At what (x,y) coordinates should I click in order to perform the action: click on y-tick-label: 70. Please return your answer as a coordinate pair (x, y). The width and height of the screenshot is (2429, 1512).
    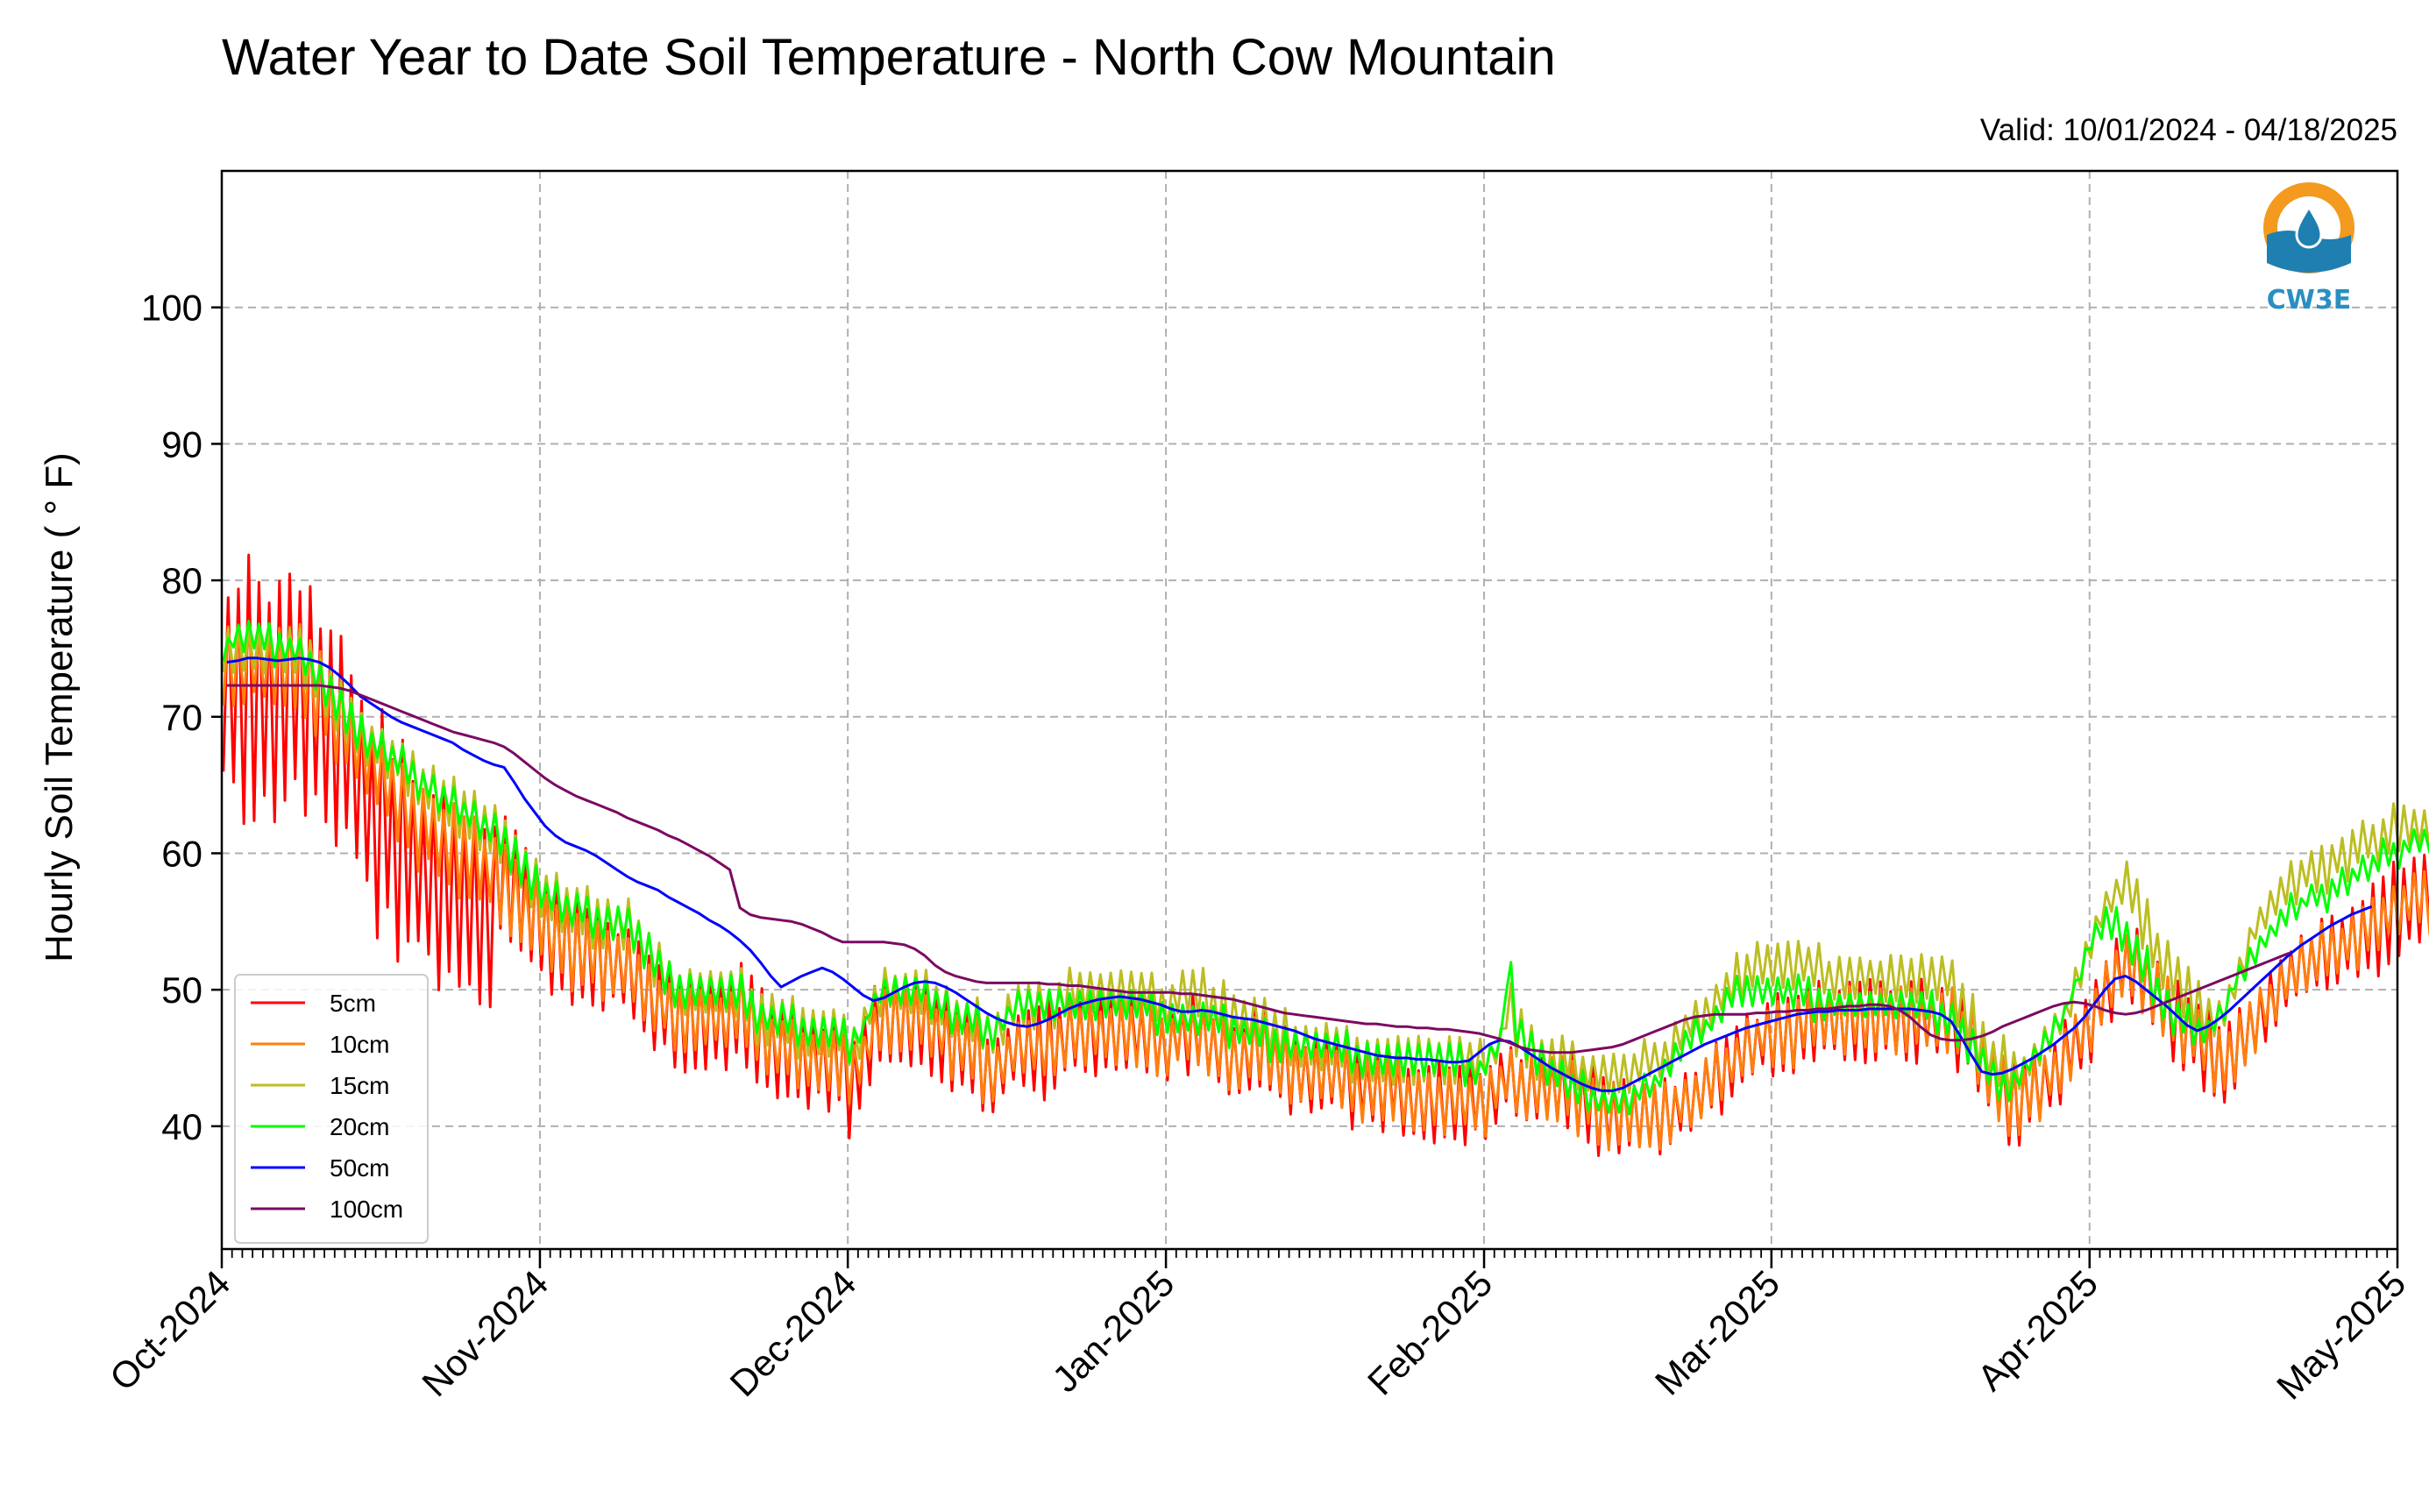
    Looking at the image, I should click on (182, 717).